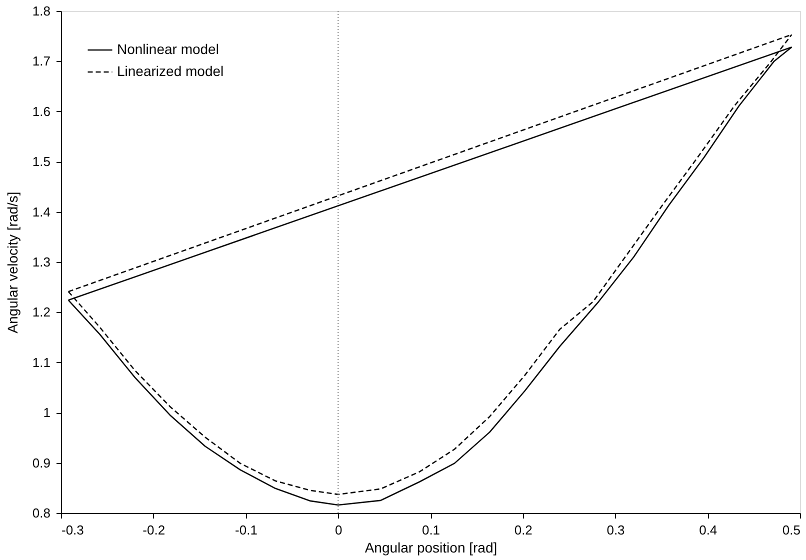 This screenshot has width=806, height=560. I want to click on y-tick-label: 1.2, so click(41, 312).